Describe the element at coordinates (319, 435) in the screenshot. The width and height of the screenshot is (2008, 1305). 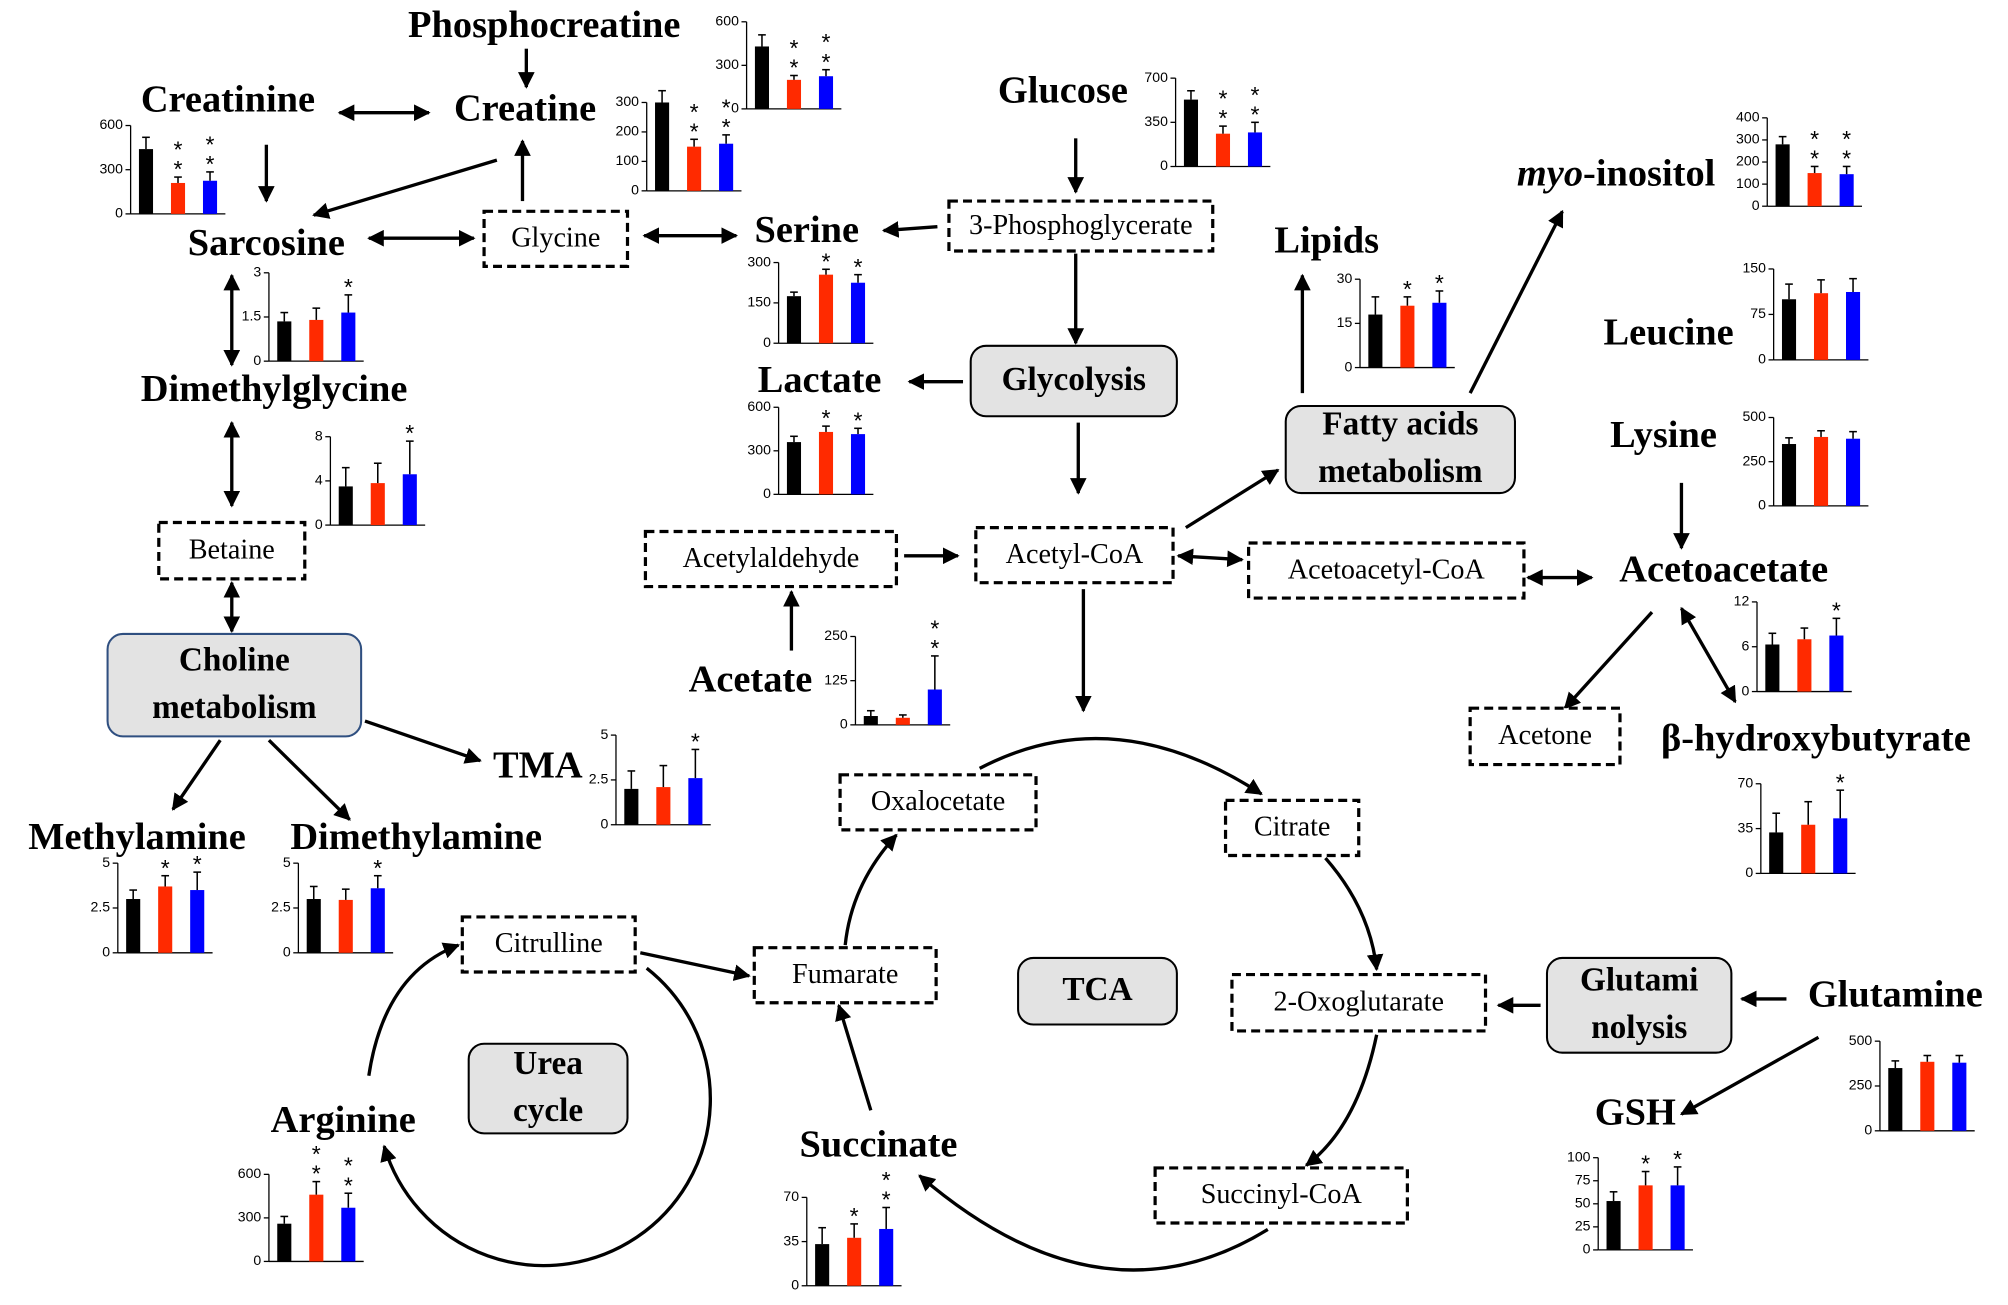
I see `y-tick-label: 8` at that location.